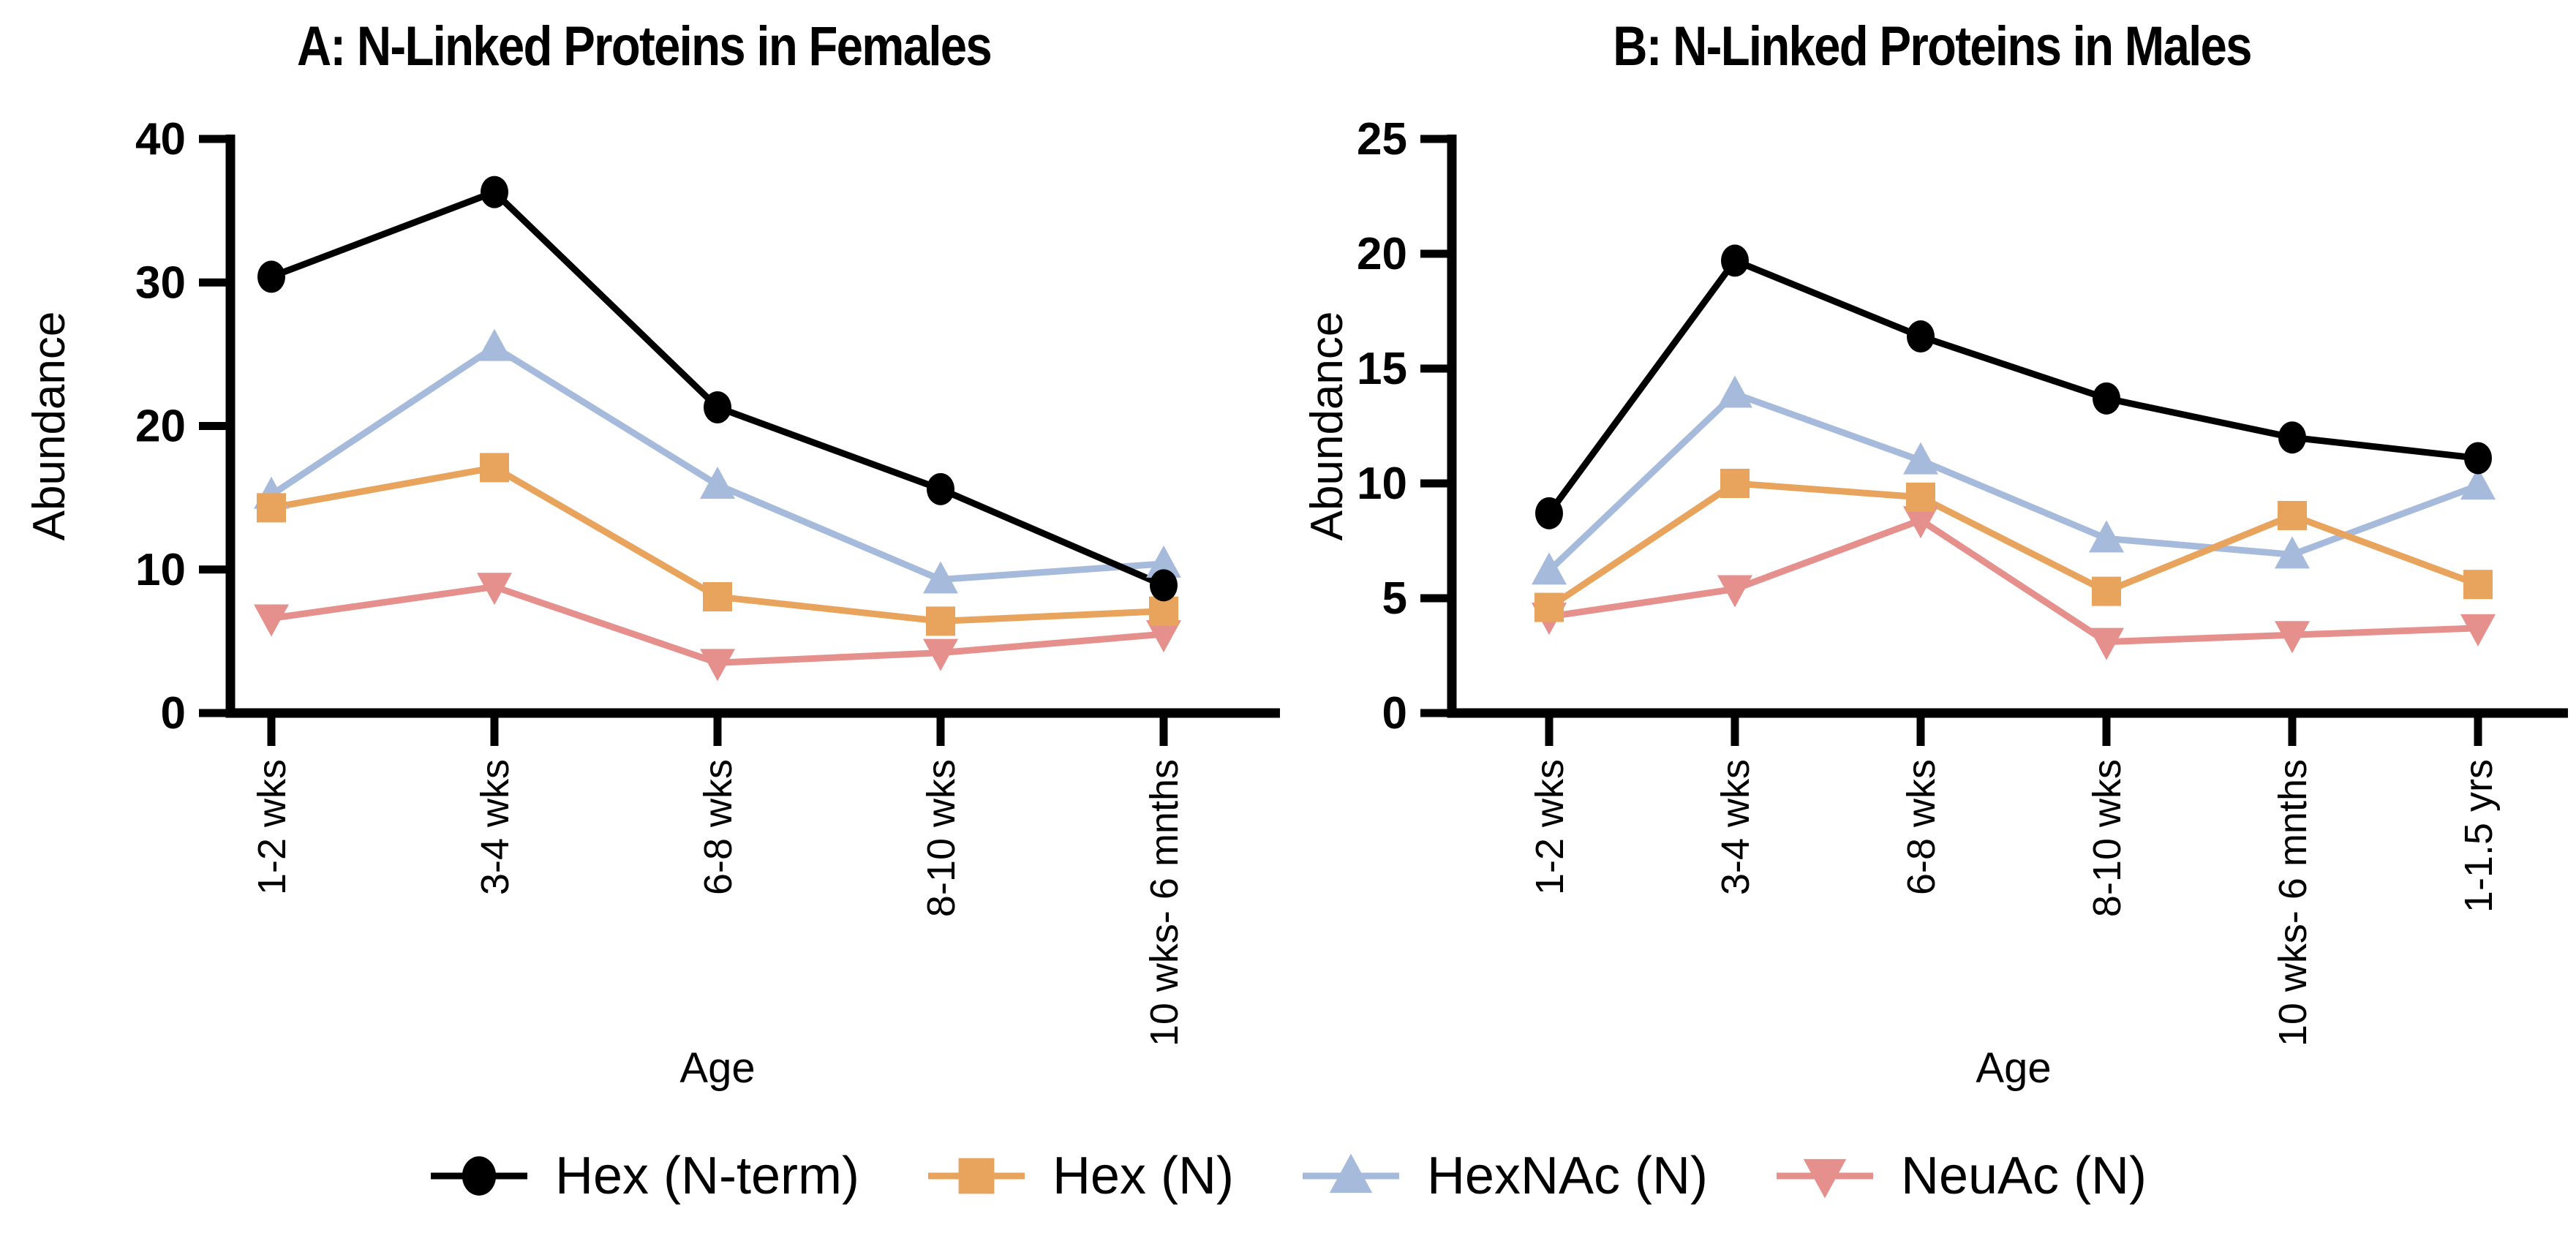 This screenshot has height=1233, width=2576. Describe the element at coordinates (706, 1176) in the screenshot. I see `legend-label: Hex (N-term)` at that location.